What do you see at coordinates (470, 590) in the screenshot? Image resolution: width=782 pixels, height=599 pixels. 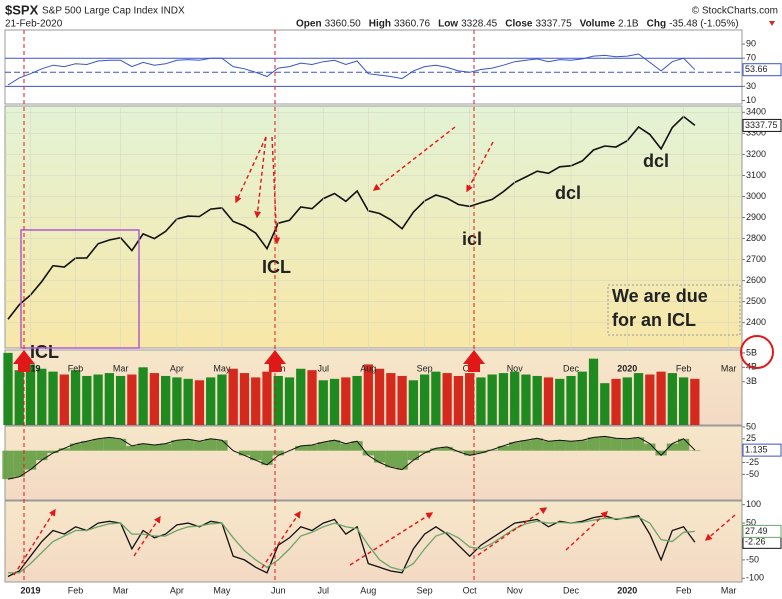 I see `x-tick-label: Oct` at bounding box center [470, 590].